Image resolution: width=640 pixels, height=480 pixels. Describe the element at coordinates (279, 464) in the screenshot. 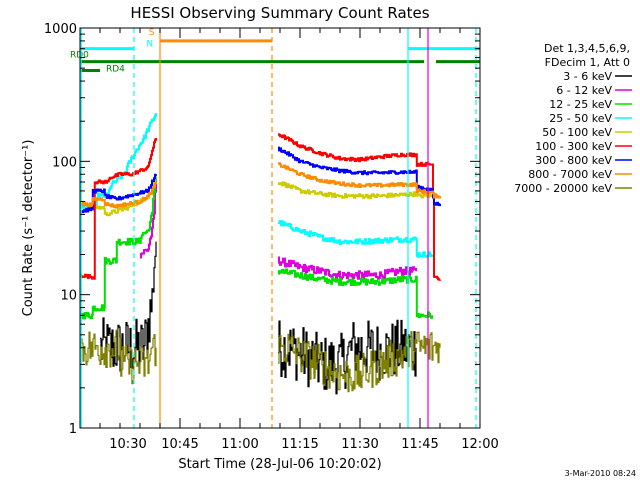

I see `x-axis-label: Start Time (28-Jul-06 10:20:02)` at that location.